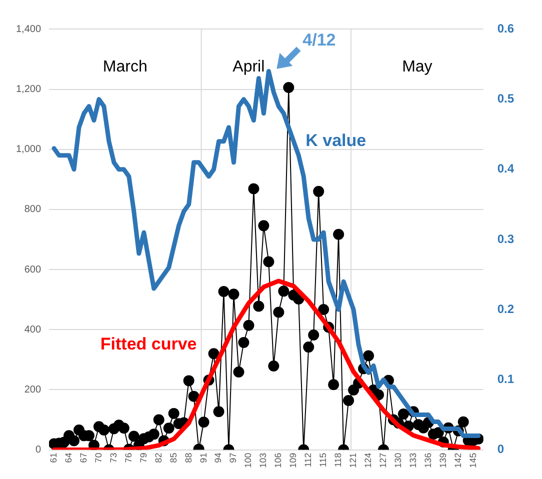 This screenshot has height=479, width=542. Describe the element at coordinates (83, 457) in the screenshot. I see `x-tick-label: 67` at that location.